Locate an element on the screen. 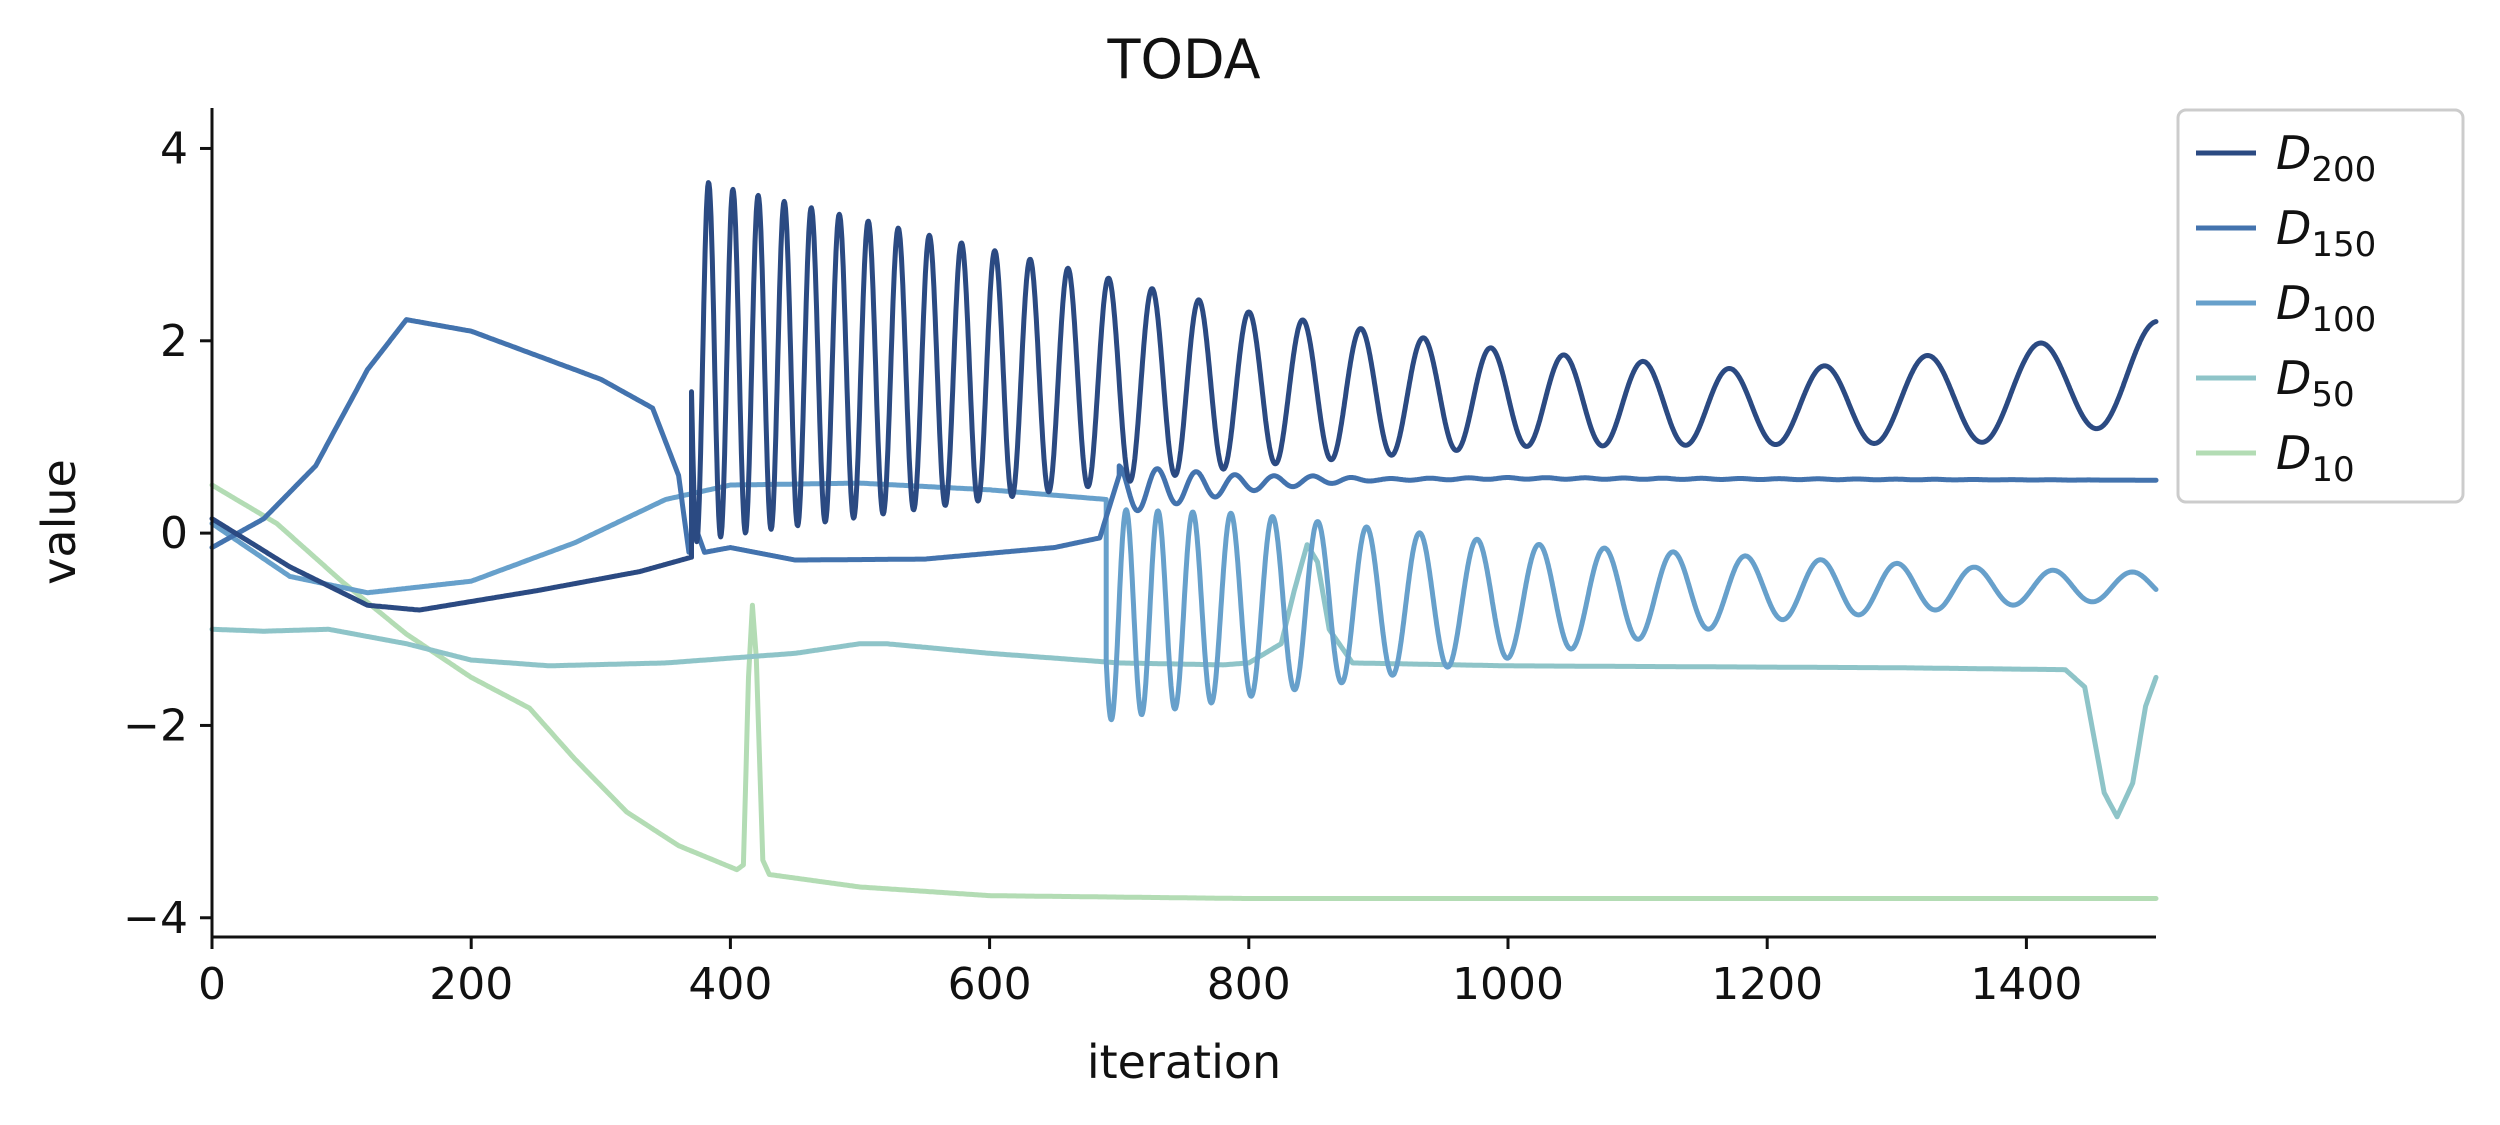 Image resolution: width=2500 pixels, height=1125 pixels. chart-title: TODA is located at coordinates (1183, 59).